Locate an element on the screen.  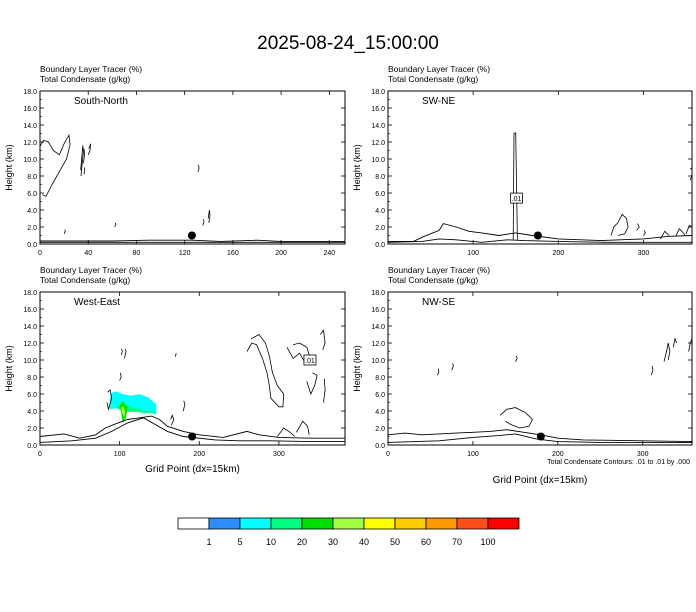
panel-label: South-North is located at coordinates (101, 101).